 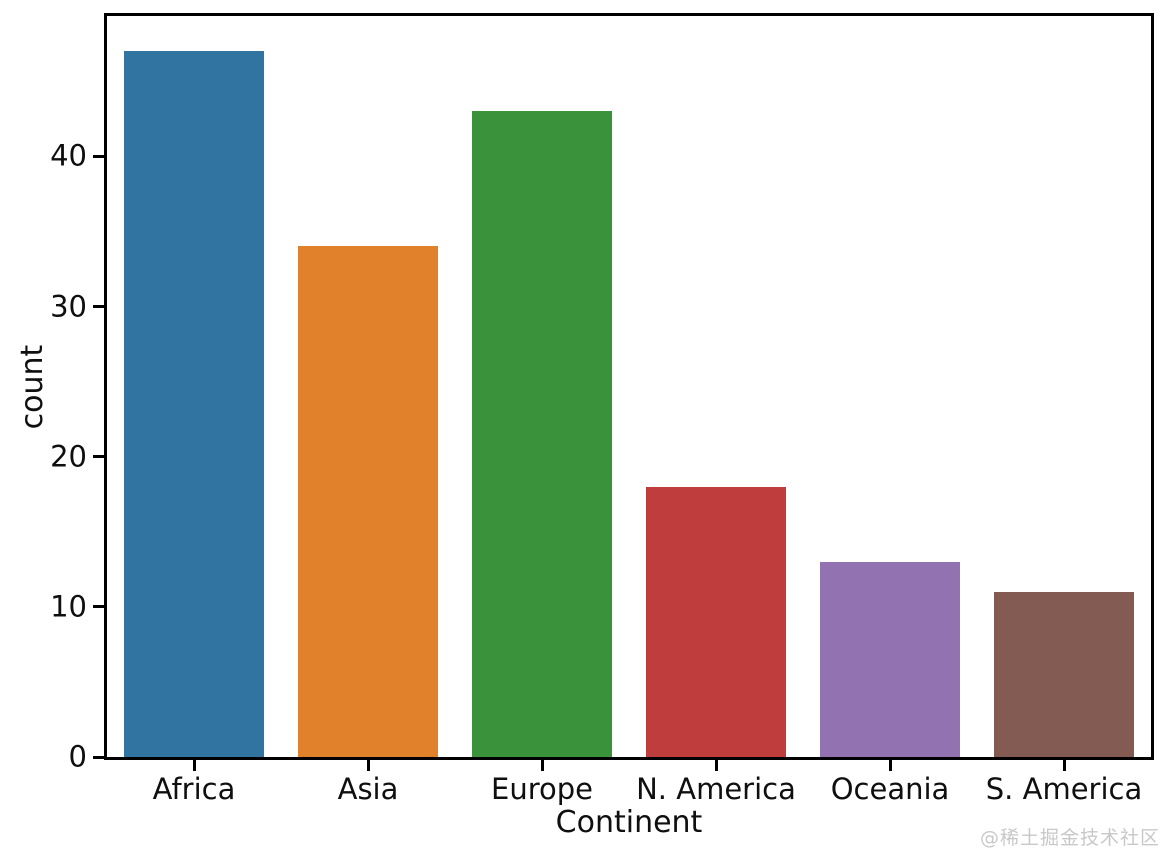 What do you see at coordinates (1064, 674) in the screenshot?
I see `bar-s-america` at bounding box center [1064, 674].